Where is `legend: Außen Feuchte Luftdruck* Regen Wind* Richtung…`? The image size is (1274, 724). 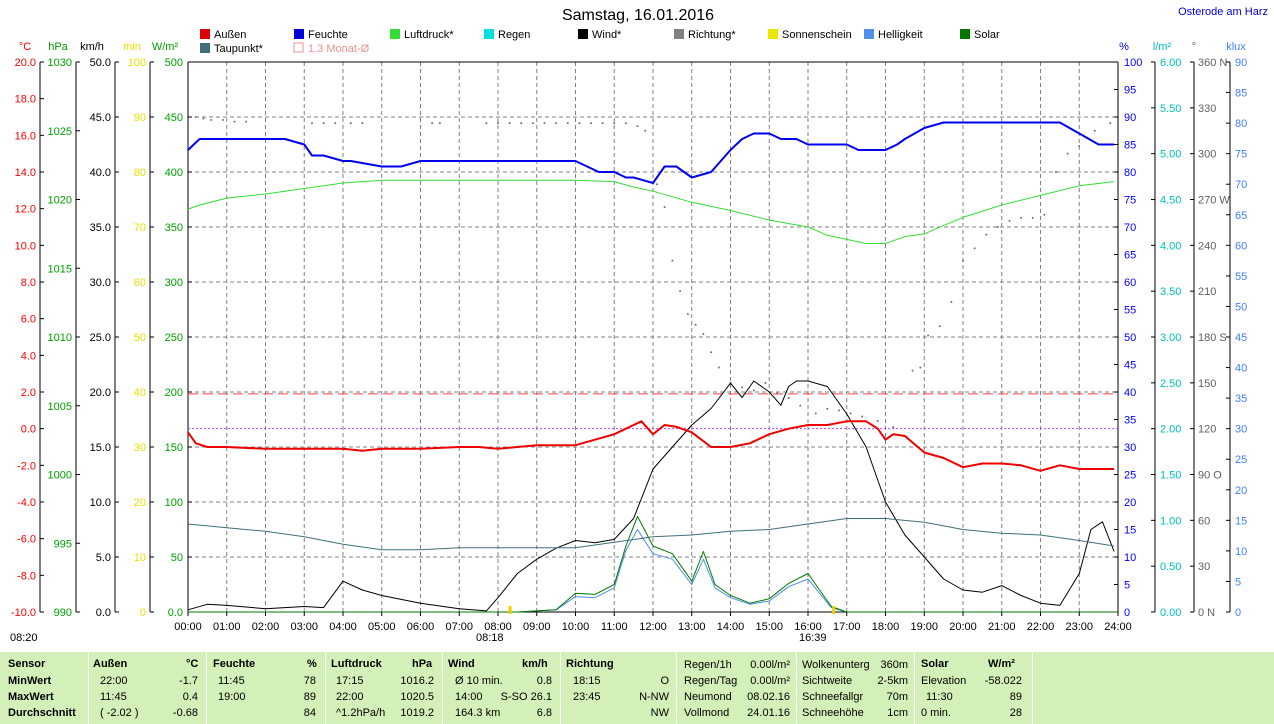 legend: Außen Feuchte Luftdruck* Regen Wind* Richtung… is located at coordinates (600, 42).